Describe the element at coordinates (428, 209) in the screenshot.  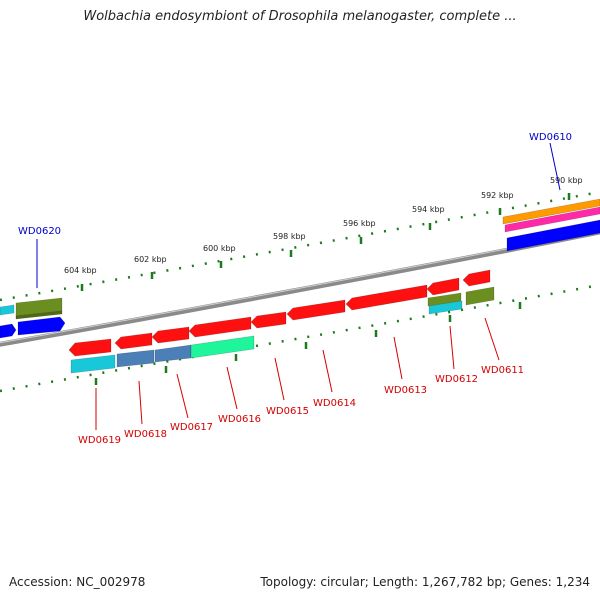
I see `tick-label-594: 594 kbp` at that location.